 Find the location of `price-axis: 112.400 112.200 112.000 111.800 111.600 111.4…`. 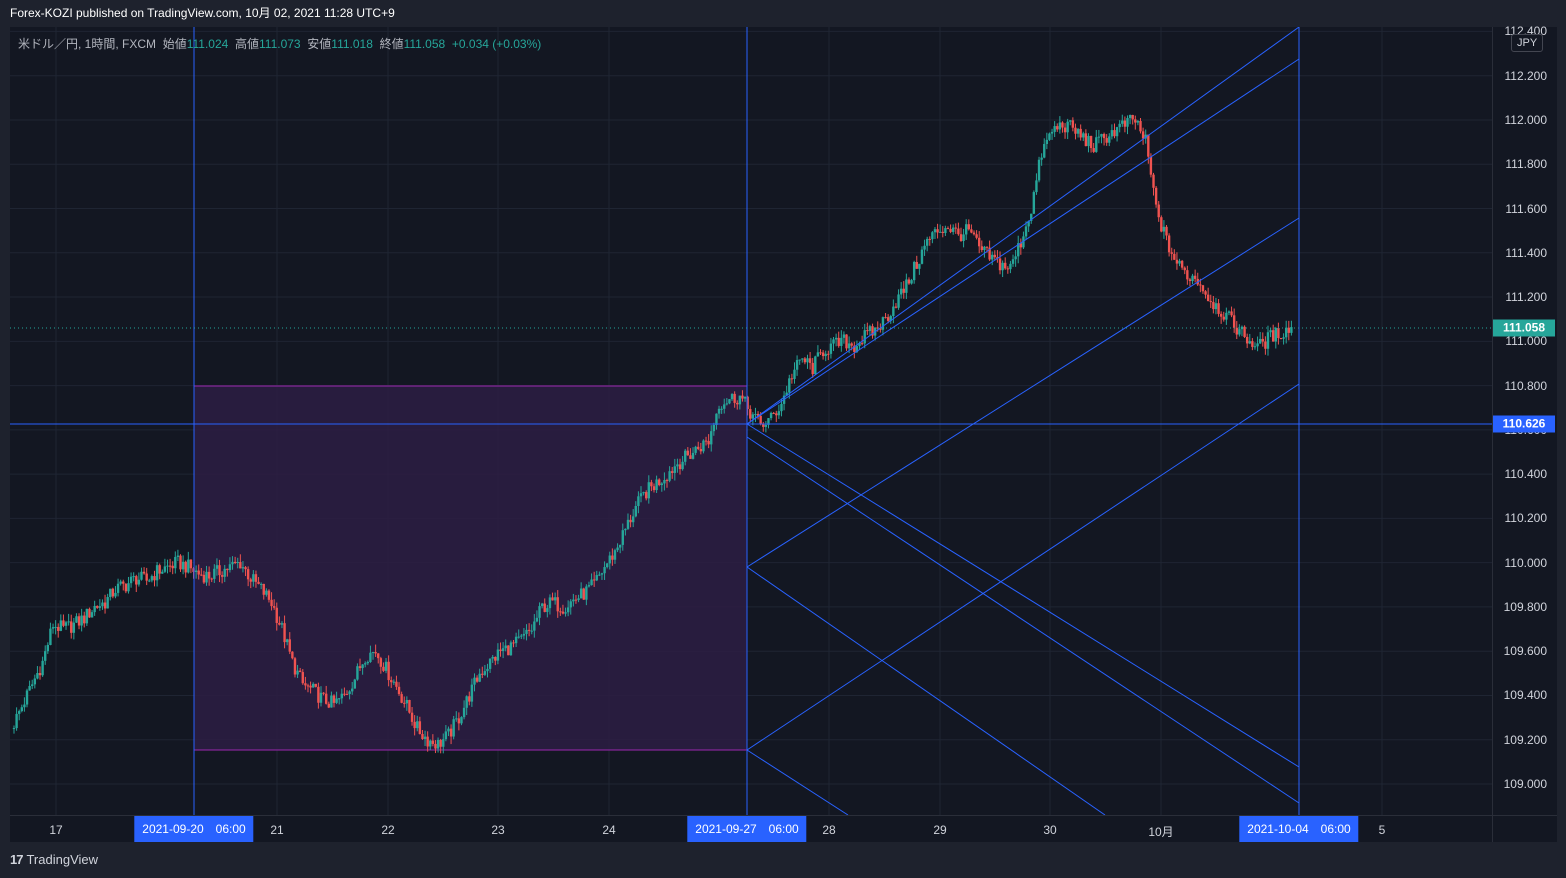

price-axis: 112.400 112.200 112.000 111.800 111.600 111.4… is located at coordinates (1524, 419).